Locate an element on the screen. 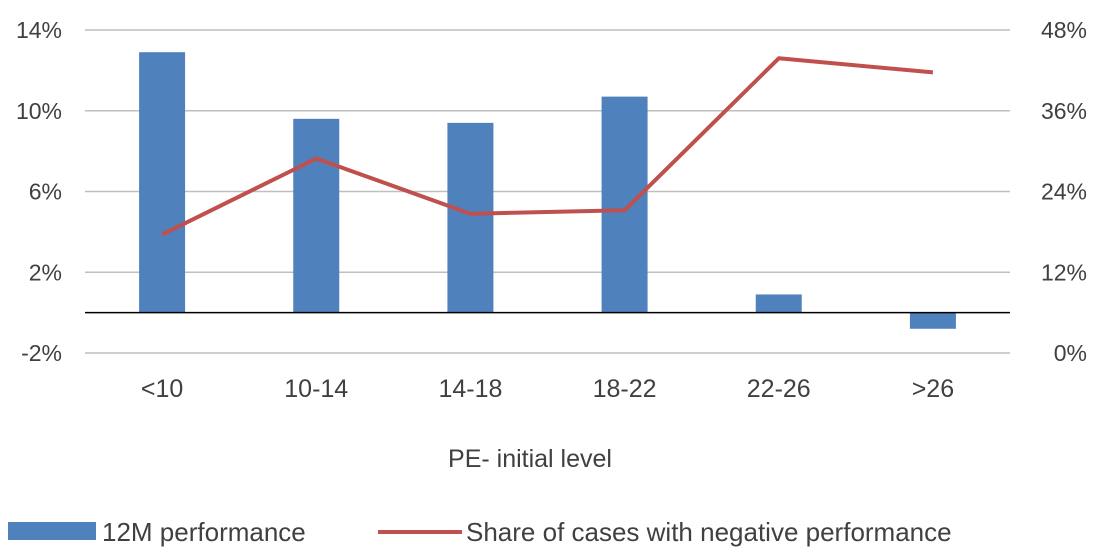 This screenshot has width=1093, height=553. x-tick-label-2: 14-18 is located at coordinates (470, 389).